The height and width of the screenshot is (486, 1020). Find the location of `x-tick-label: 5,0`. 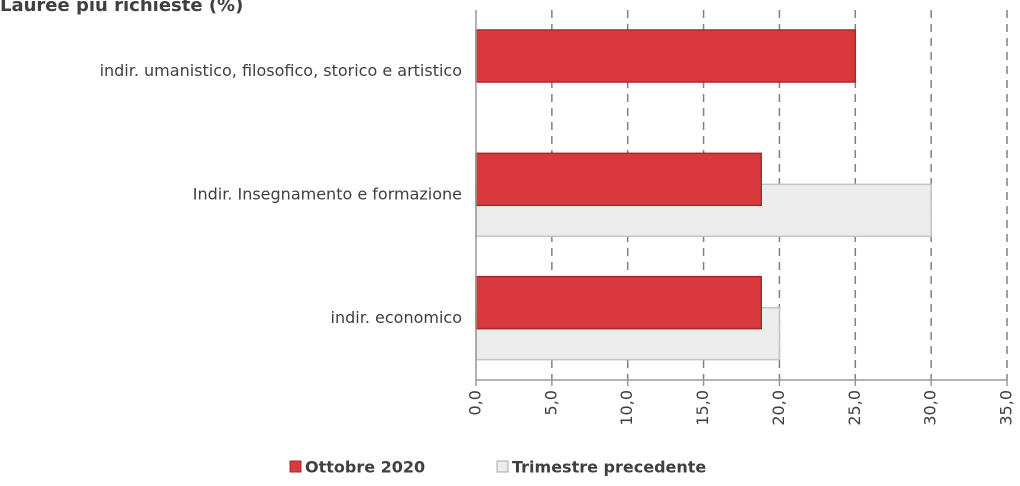

x-tick-label: 5,0 is located at coordinates (550, 402).